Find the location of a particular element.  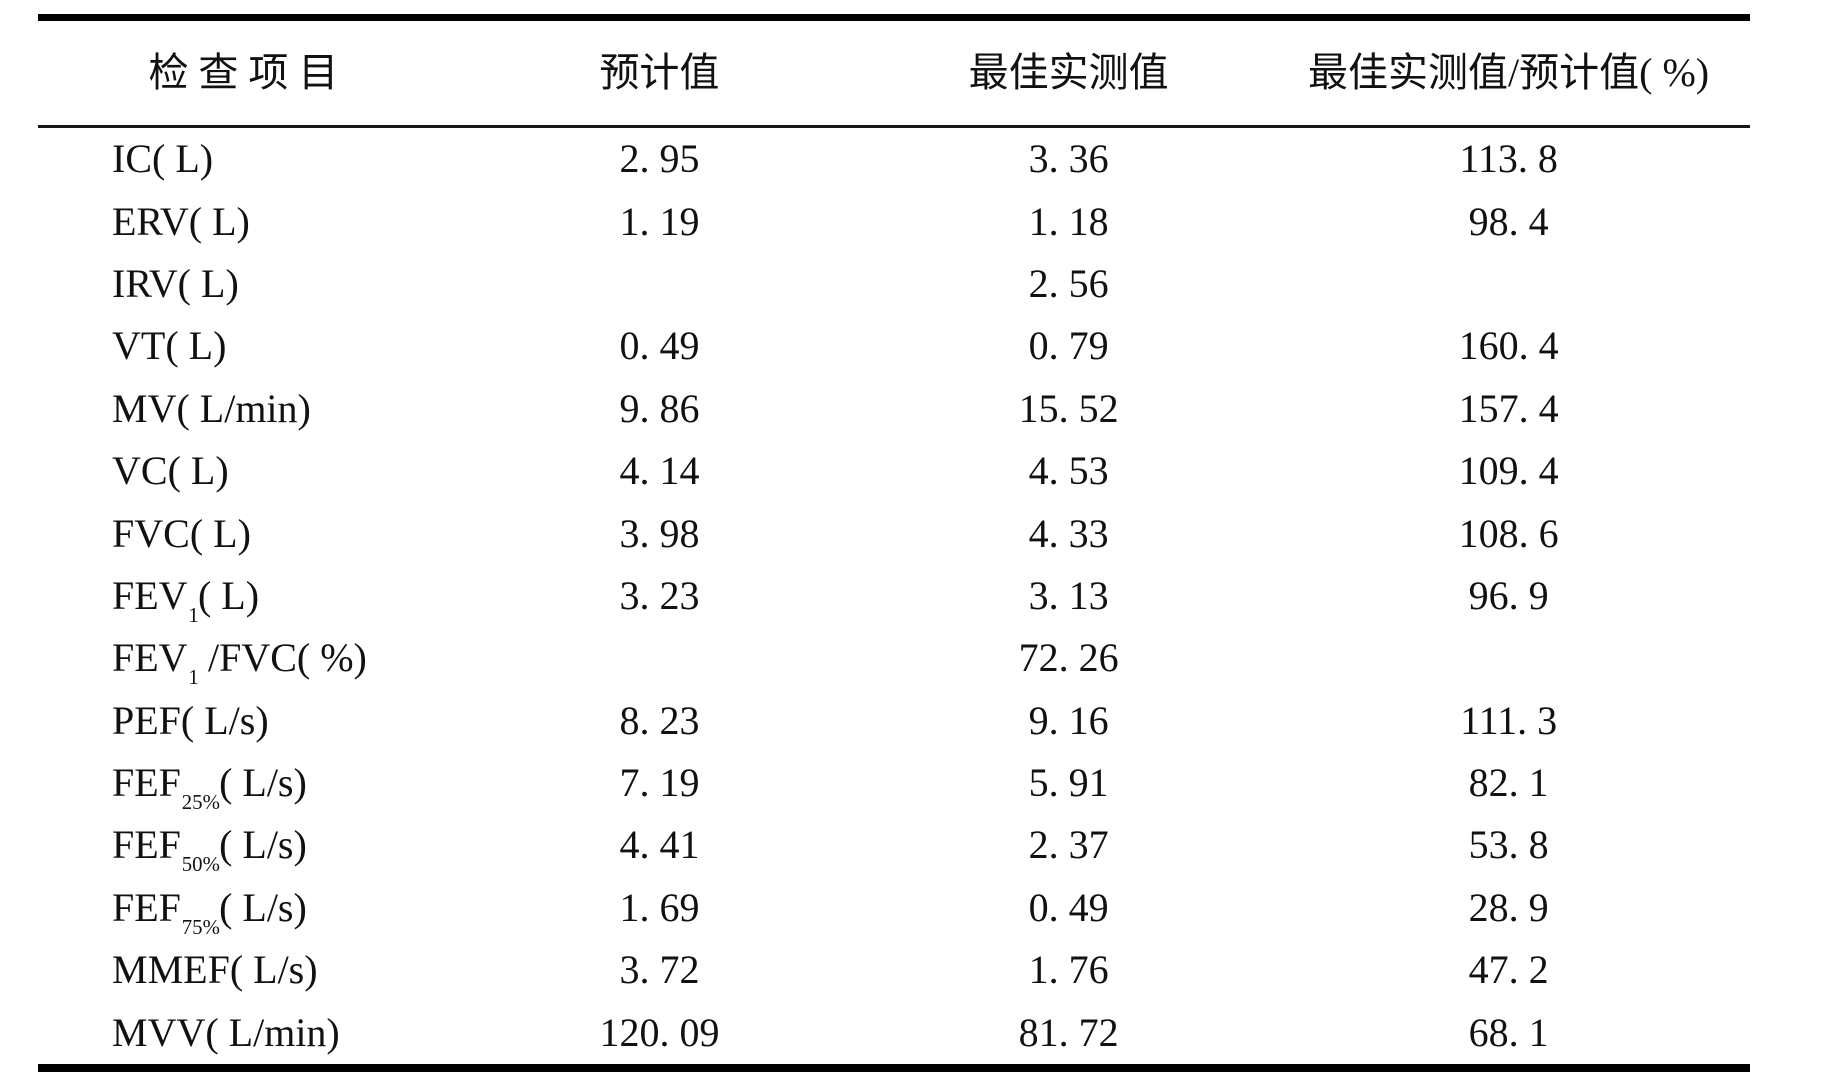

best-measured-value: 0. 79 is located at coordinates (1068, 346).